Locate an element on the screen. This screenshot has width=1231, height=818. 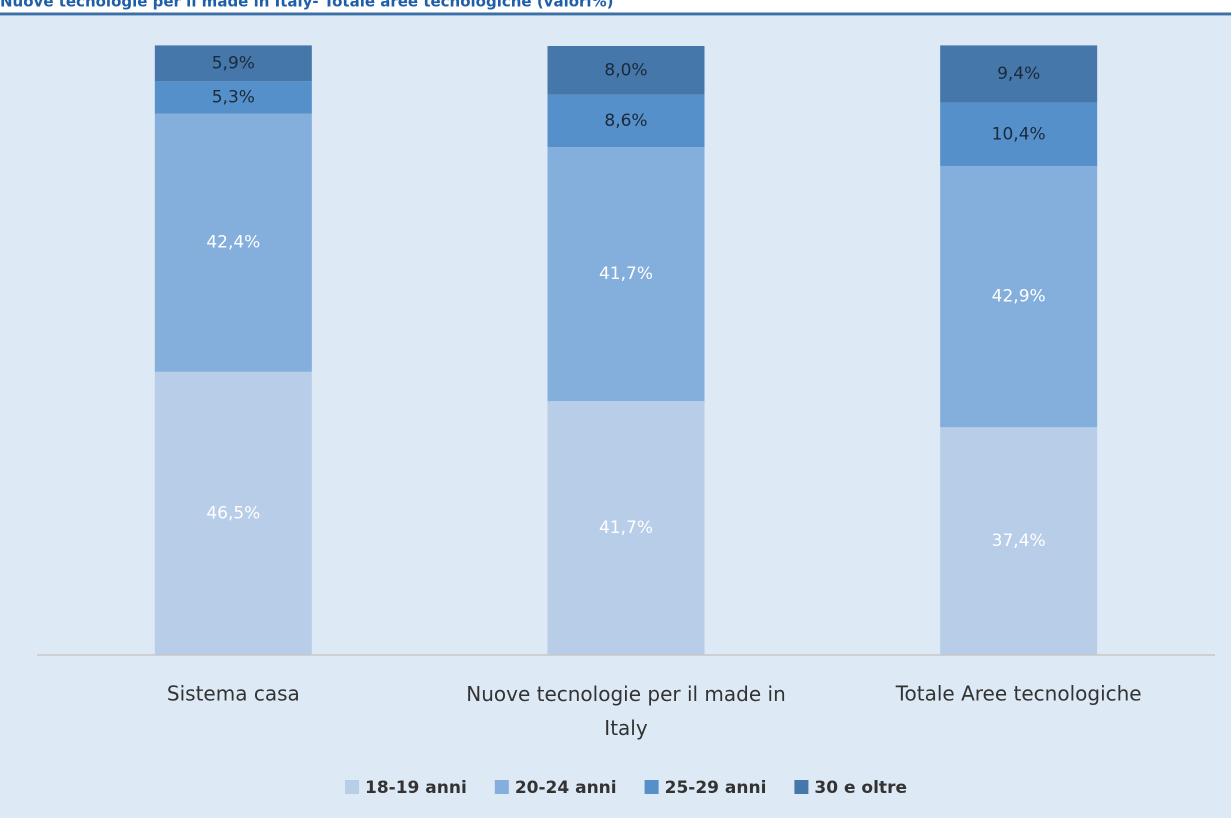
data-label: 5,9% is located at coordinates (233, 63).